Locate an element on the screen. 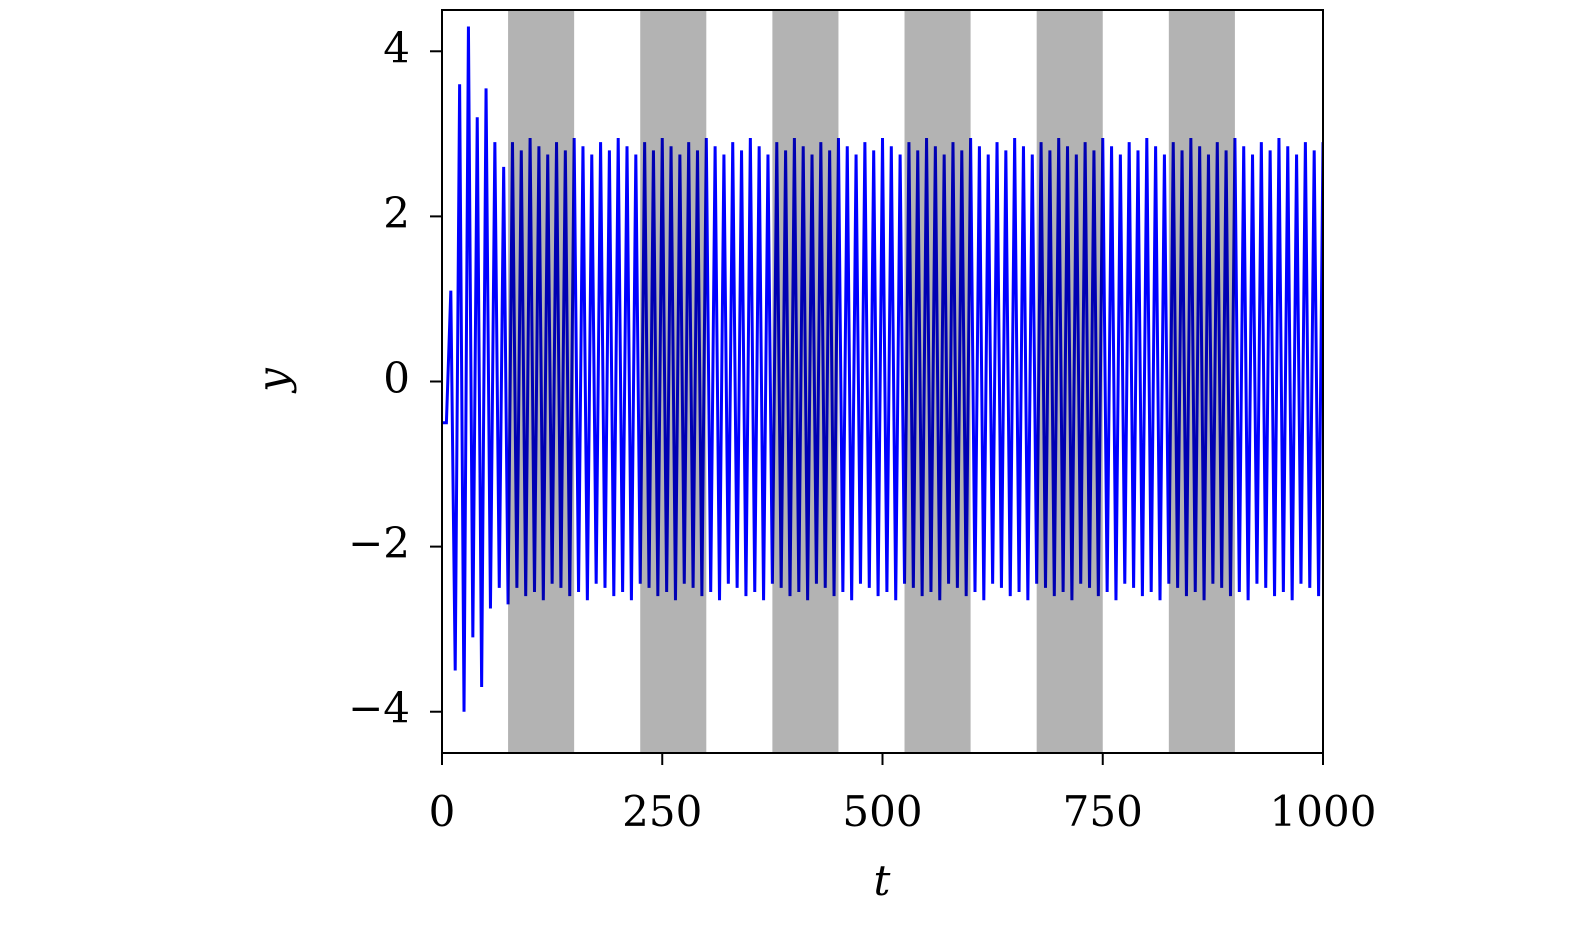  y-tick-label: −2 is located at coordinates (379, 543).